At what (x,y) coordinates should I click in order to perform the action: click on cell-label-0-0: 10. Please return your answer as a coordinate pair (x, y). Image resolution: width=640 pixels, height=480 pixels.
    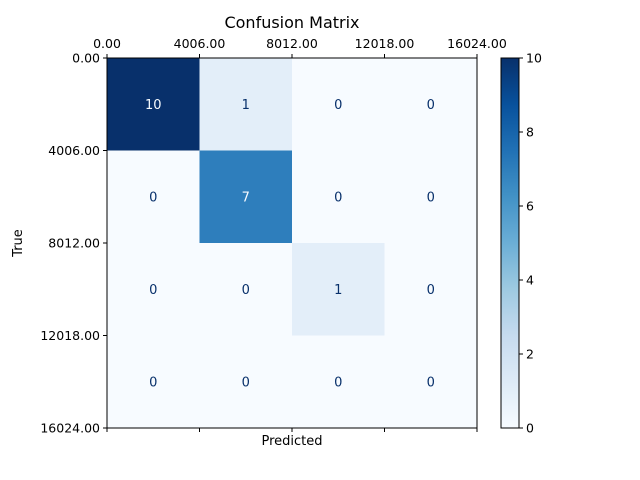
    Looking at the image, I should click on (153, 105).